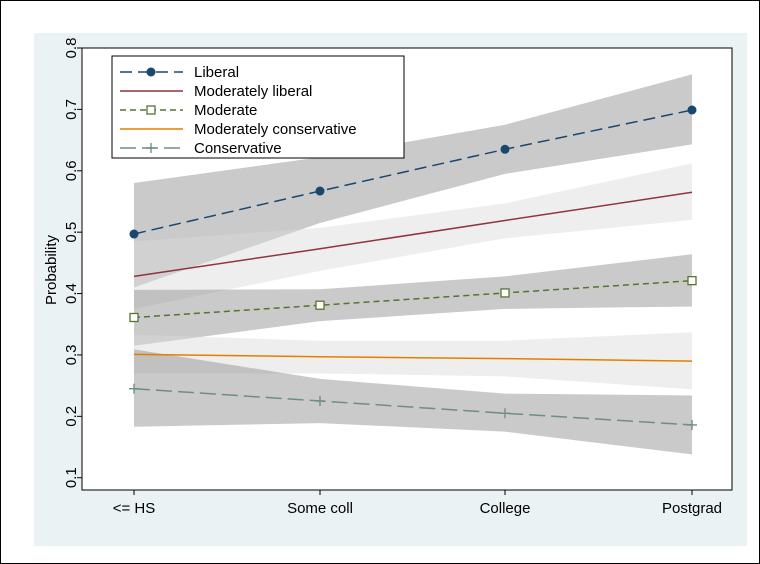  What do you see at coordinates (71, 293) in the screenshot?
I see `y-tick-label-3: 0.4` at bounding box center [71, 293].